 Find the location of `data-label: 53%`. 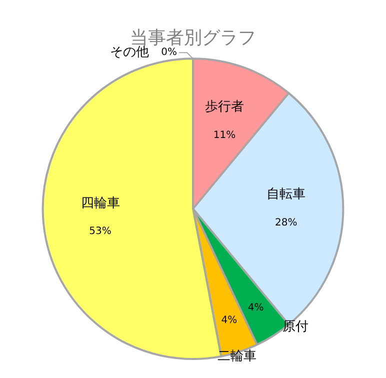

data-label: 53% is located at coordinates (100, 232).